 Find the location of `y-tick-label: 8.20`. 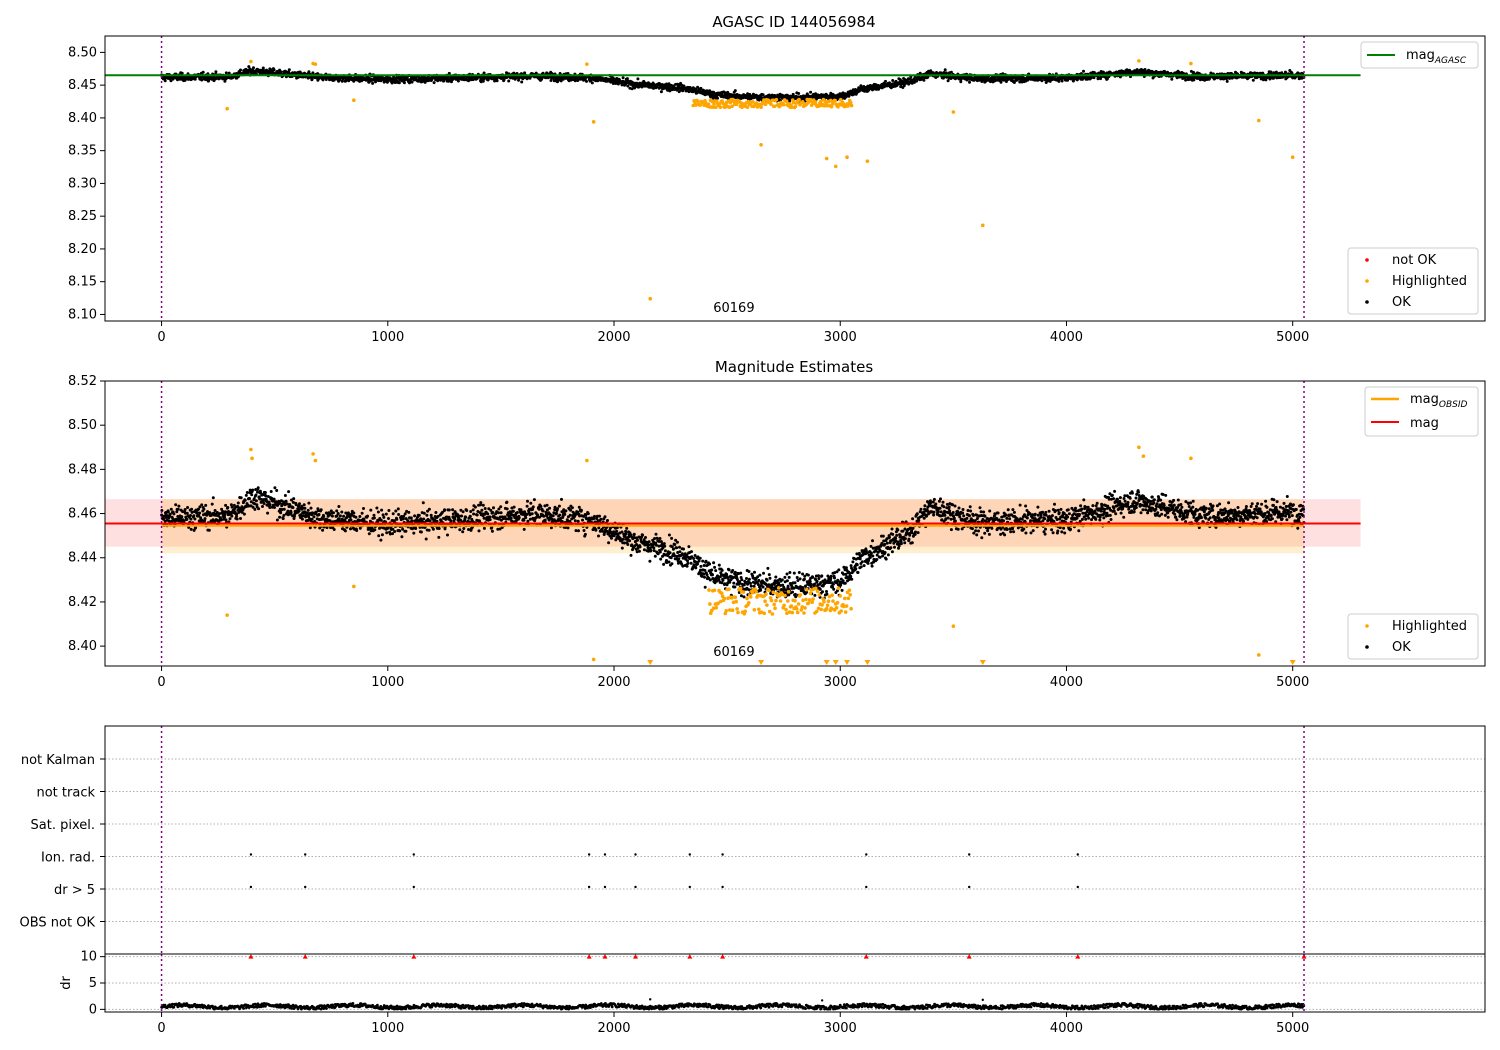

y-tick-label: 8.20 is located at coordinates (82, 249).